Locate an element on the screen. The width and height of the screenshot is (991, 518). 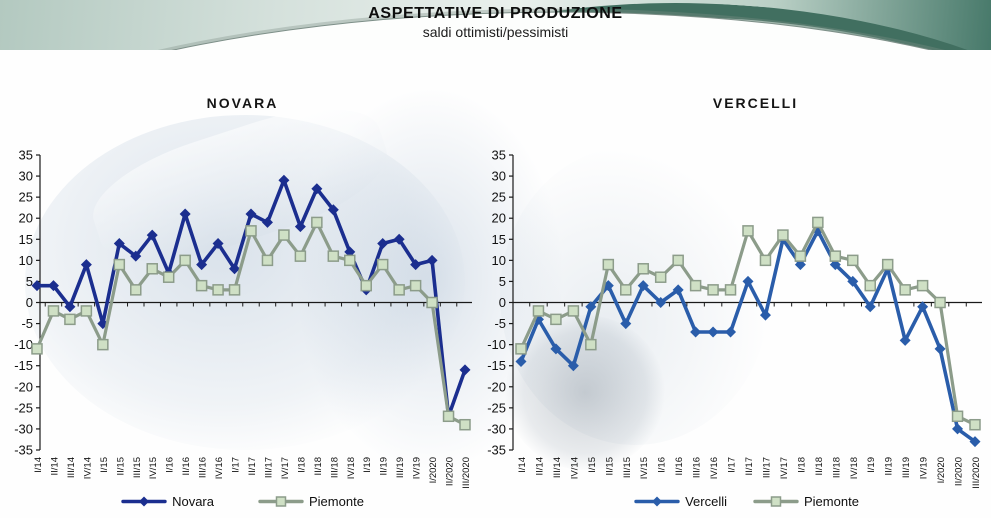
page-title: ASPETTATIVE DI PRODUZIONE is located at coordinates (495, 13).